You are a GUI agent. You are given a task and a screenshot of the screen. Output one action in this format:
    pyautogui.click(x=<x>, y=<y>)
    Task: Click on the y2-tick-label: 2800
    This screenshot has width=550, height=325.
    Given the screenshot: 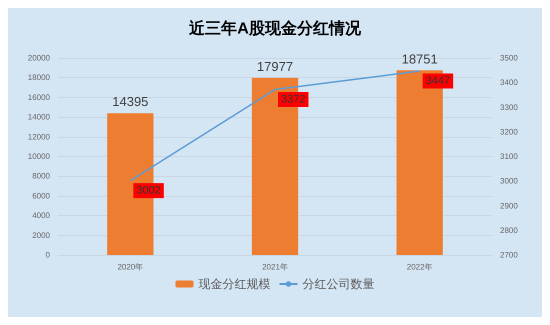 What is the action you would take?
    pyautogui.click(x=509, y=230)
    